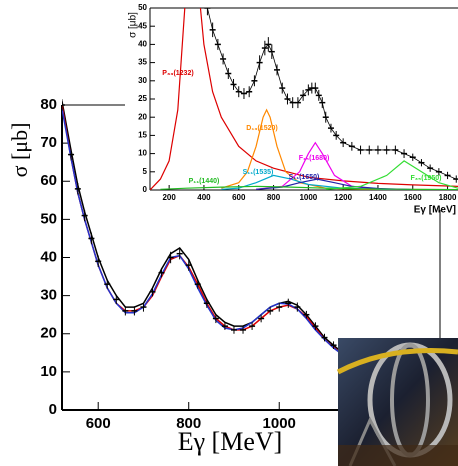  Describe the element at coordinates (177, 73) in the screenshot. I see `curve-label: P₃₃(1232)` at that location.